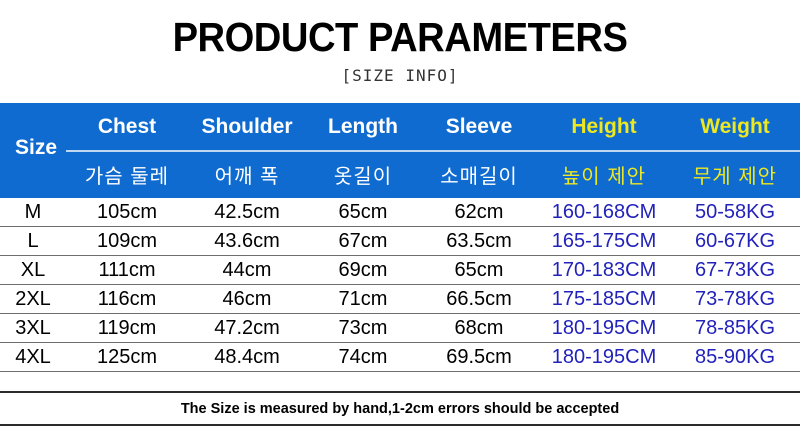 The width and height of the screenshot is (800, 444). I want to click on column-header-weight-kr: 무게 제안, so click(735, 177).